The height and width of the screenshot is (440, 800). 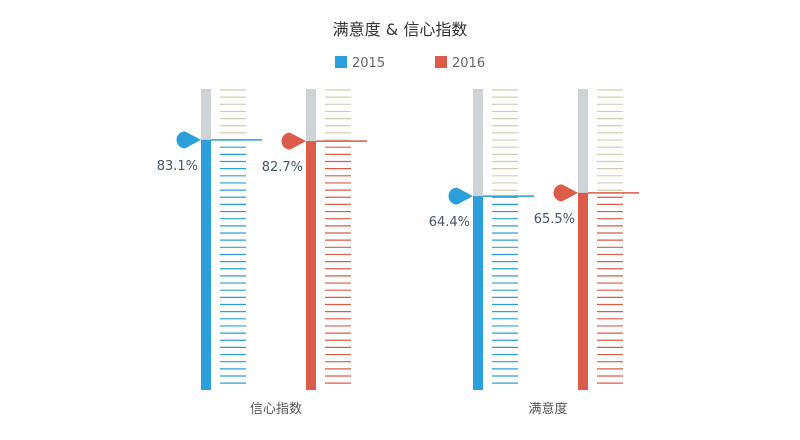 What do you see at coordinates (410, 63) in the screenshot?
I see `legend: 2015 2016` at bounding box center [410, 63].